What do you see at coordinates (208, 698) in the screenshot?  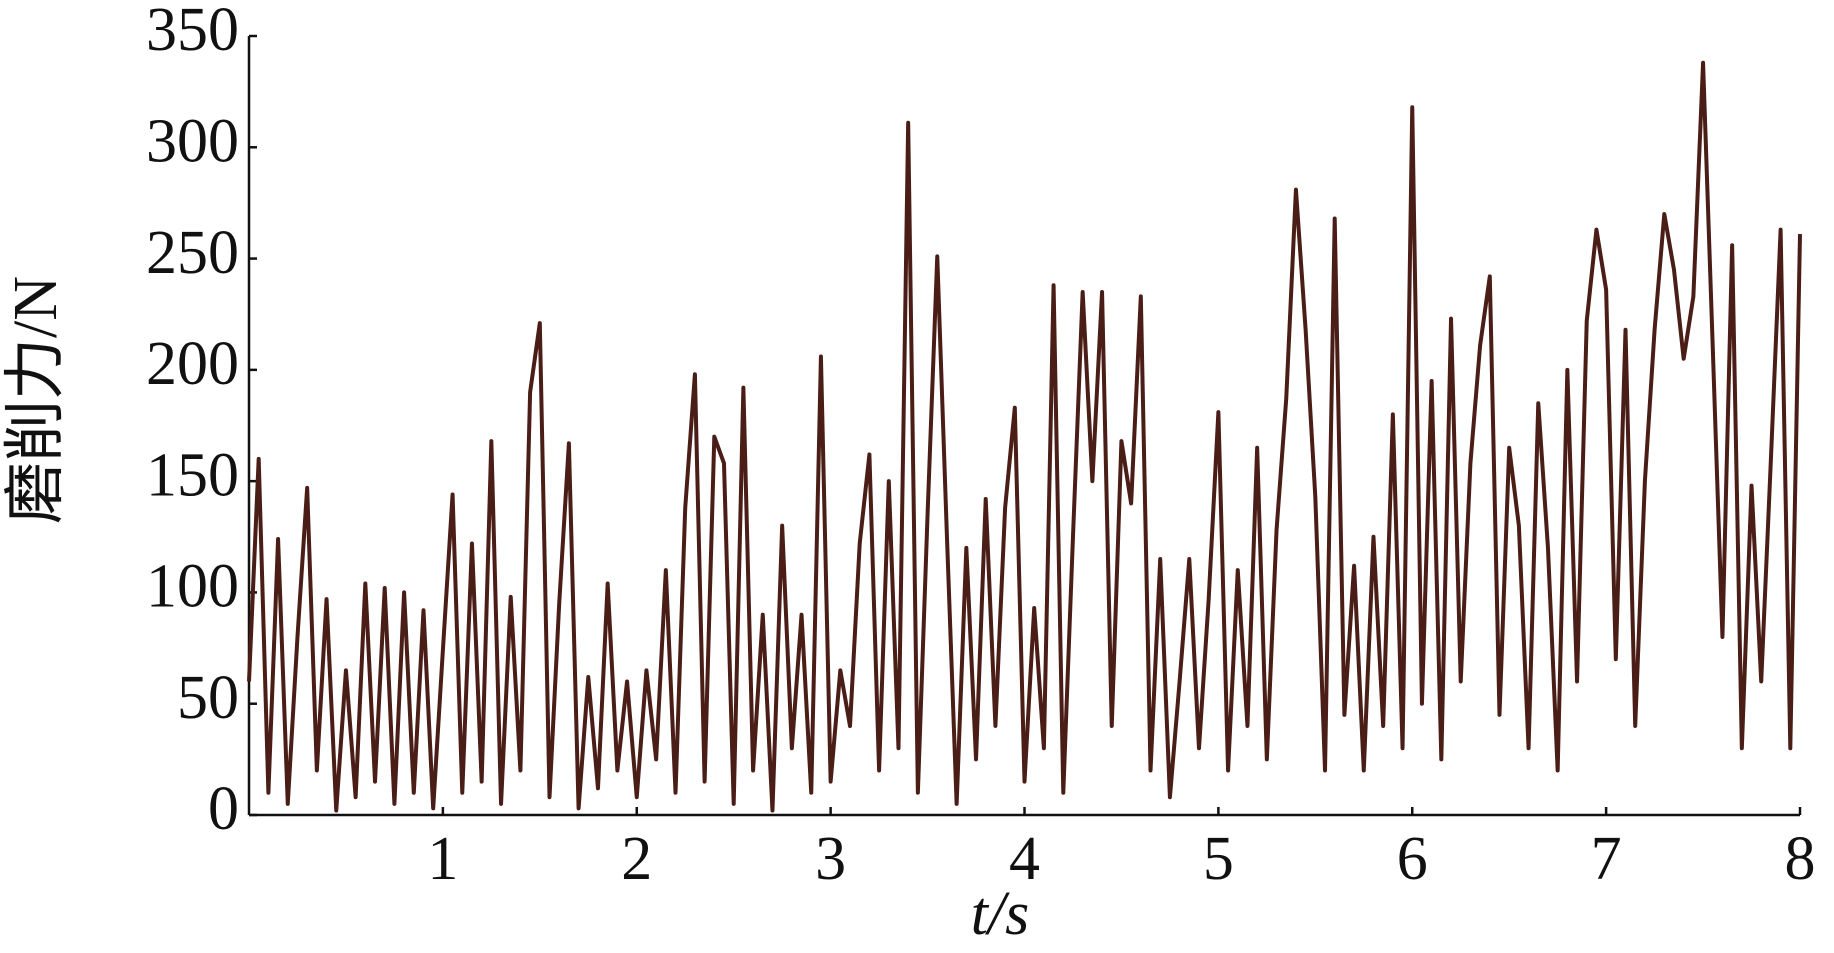 I see `y-tick-label: 50` at bounding box center [208, 698].